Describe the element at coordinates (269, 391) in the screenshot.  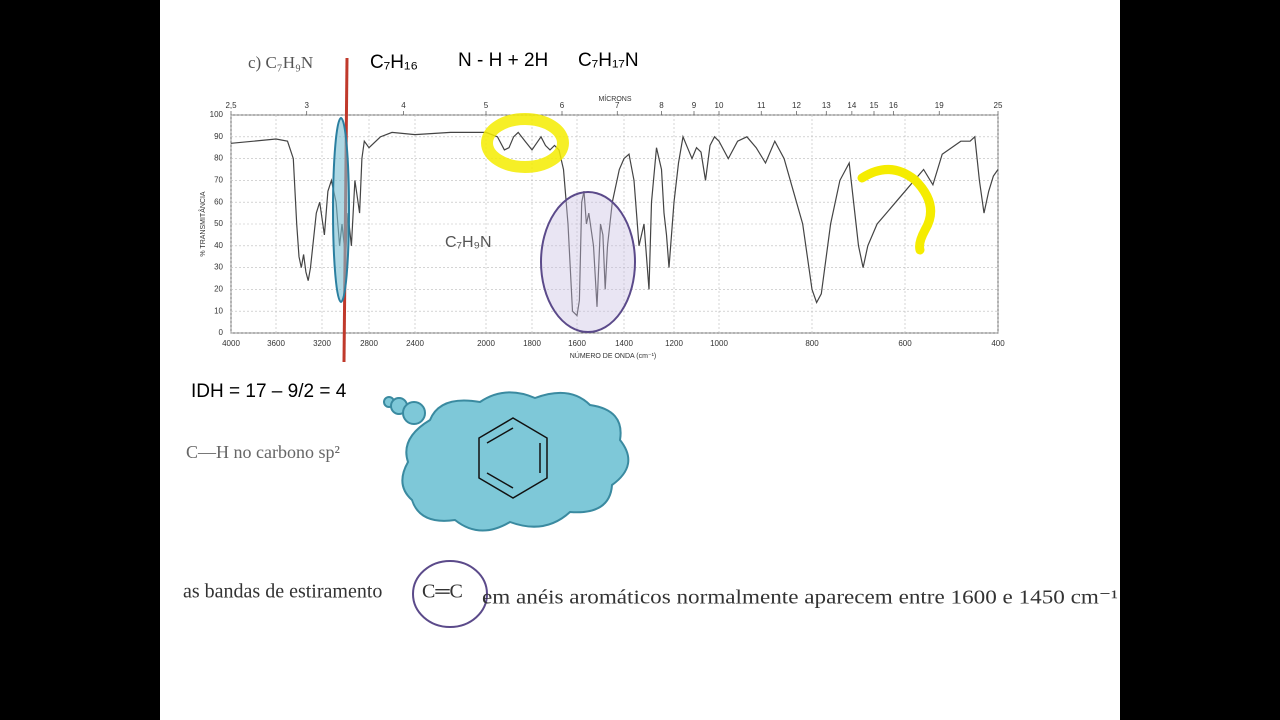
I see `idh-text: IDH = 17 – 9/2 = 4` at that location.